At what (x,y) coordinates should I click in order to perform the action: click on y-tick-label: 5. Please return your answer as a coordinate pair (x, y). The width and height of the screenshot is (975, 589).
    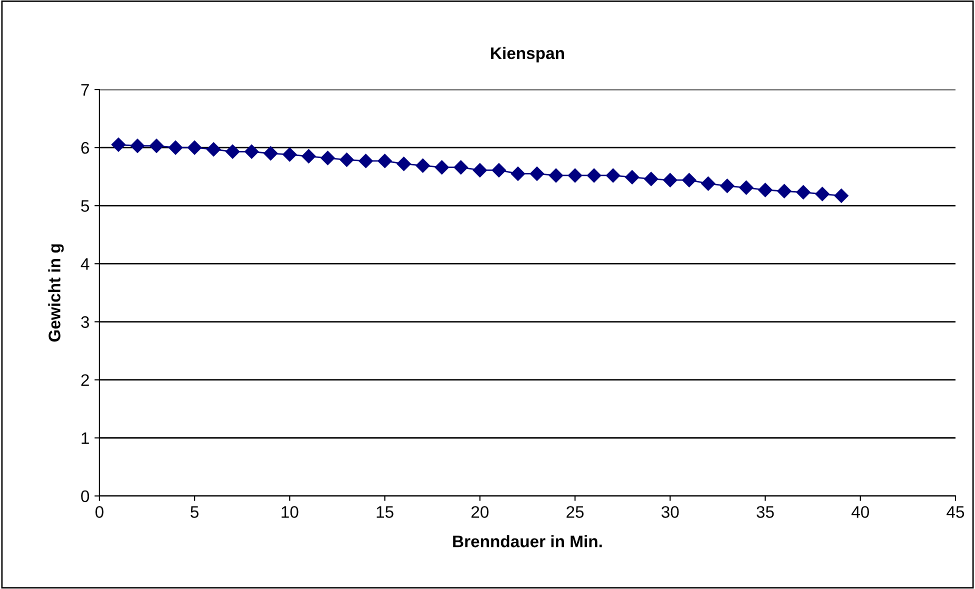
    Looking at the image, I should click on (85, 206).